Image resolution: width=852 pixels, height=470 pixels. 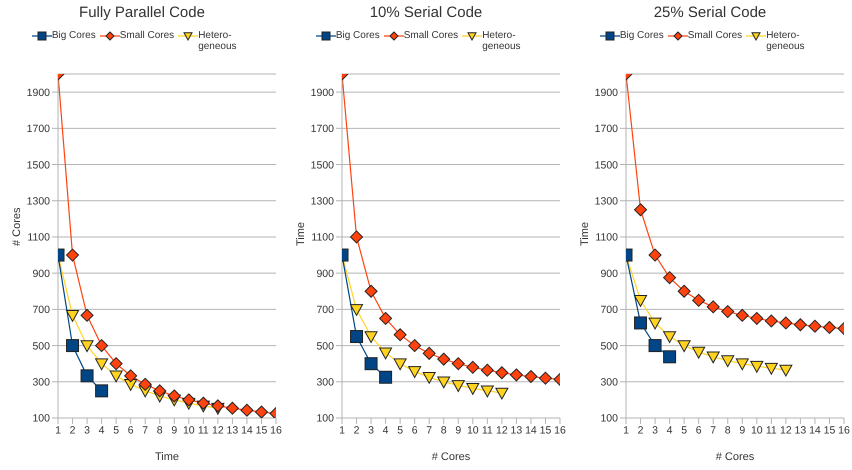 What do you see at coordinates (815, 430) in the screenshot?
I see `x-tick-label: 14` at bounding box center [815, 430].